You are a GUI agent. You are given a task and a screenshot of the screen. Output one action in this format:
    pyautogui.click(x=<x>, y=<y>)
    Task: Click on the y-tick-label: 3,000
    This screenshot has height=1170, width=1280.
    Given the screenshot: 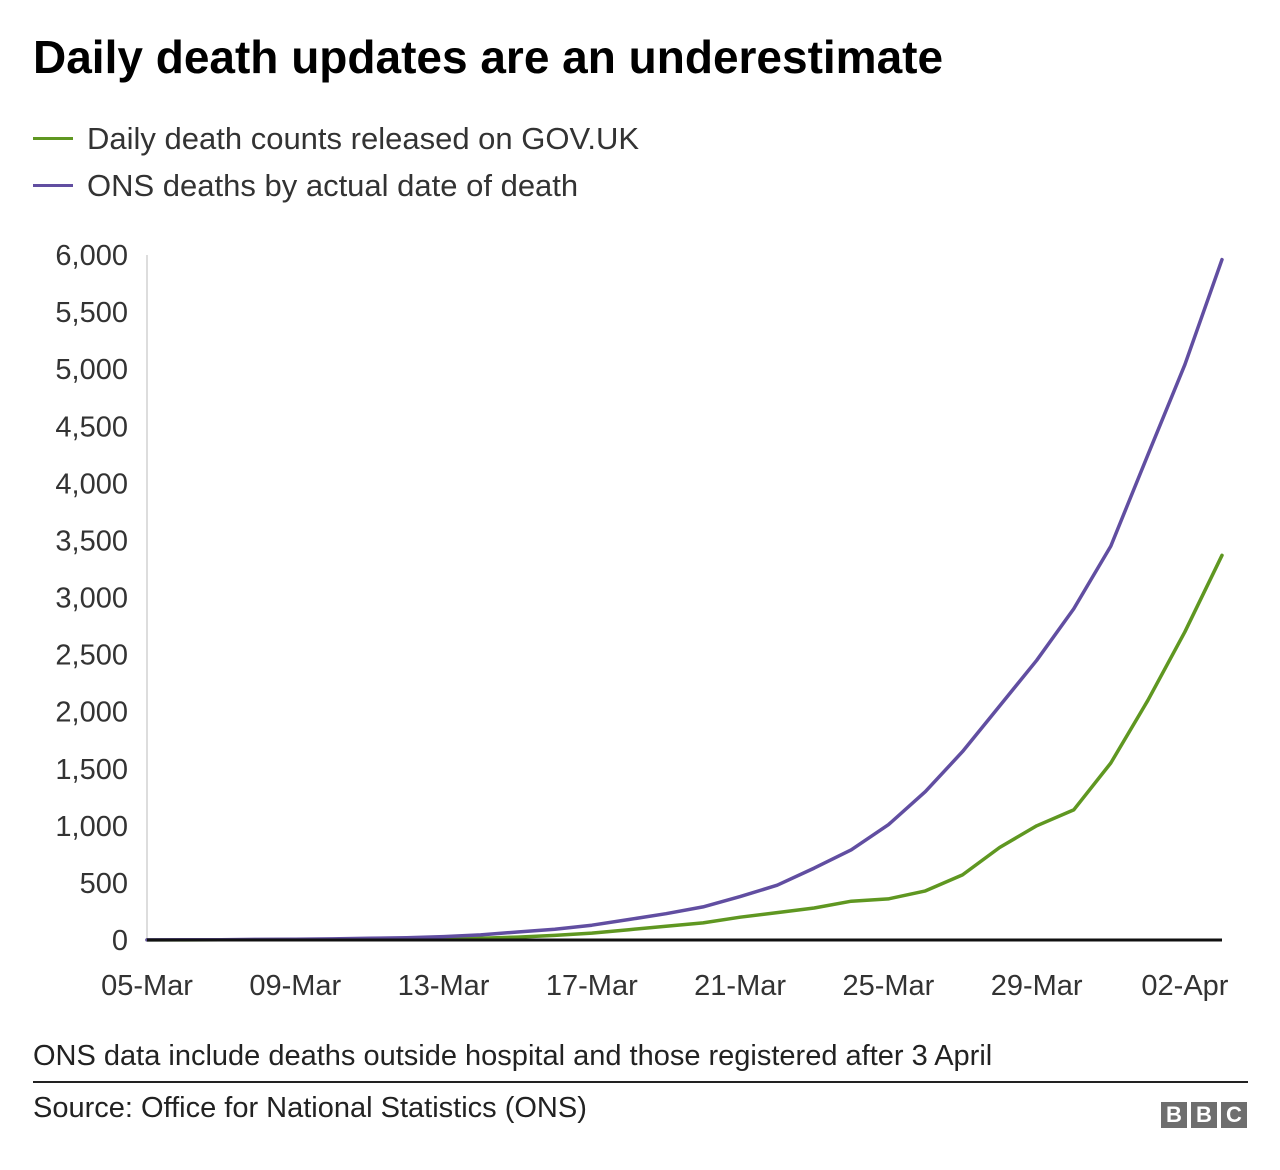 What is the action you would take?
    pyautogui.click(x=91, y=599)
    